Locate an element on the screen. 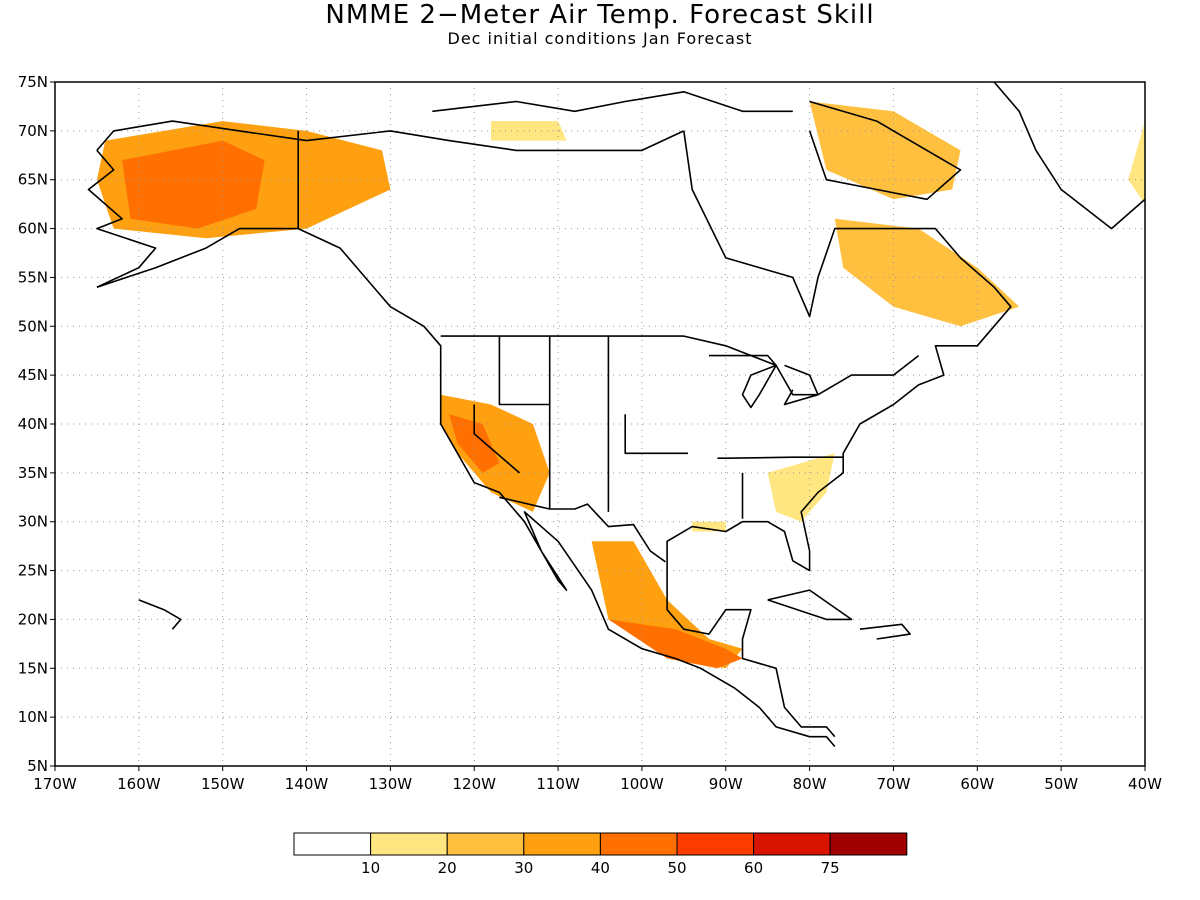 Image resolution: width=1200 pixels, height=900 pixels. skill-region-baffin is located at coordinates (885, 150).